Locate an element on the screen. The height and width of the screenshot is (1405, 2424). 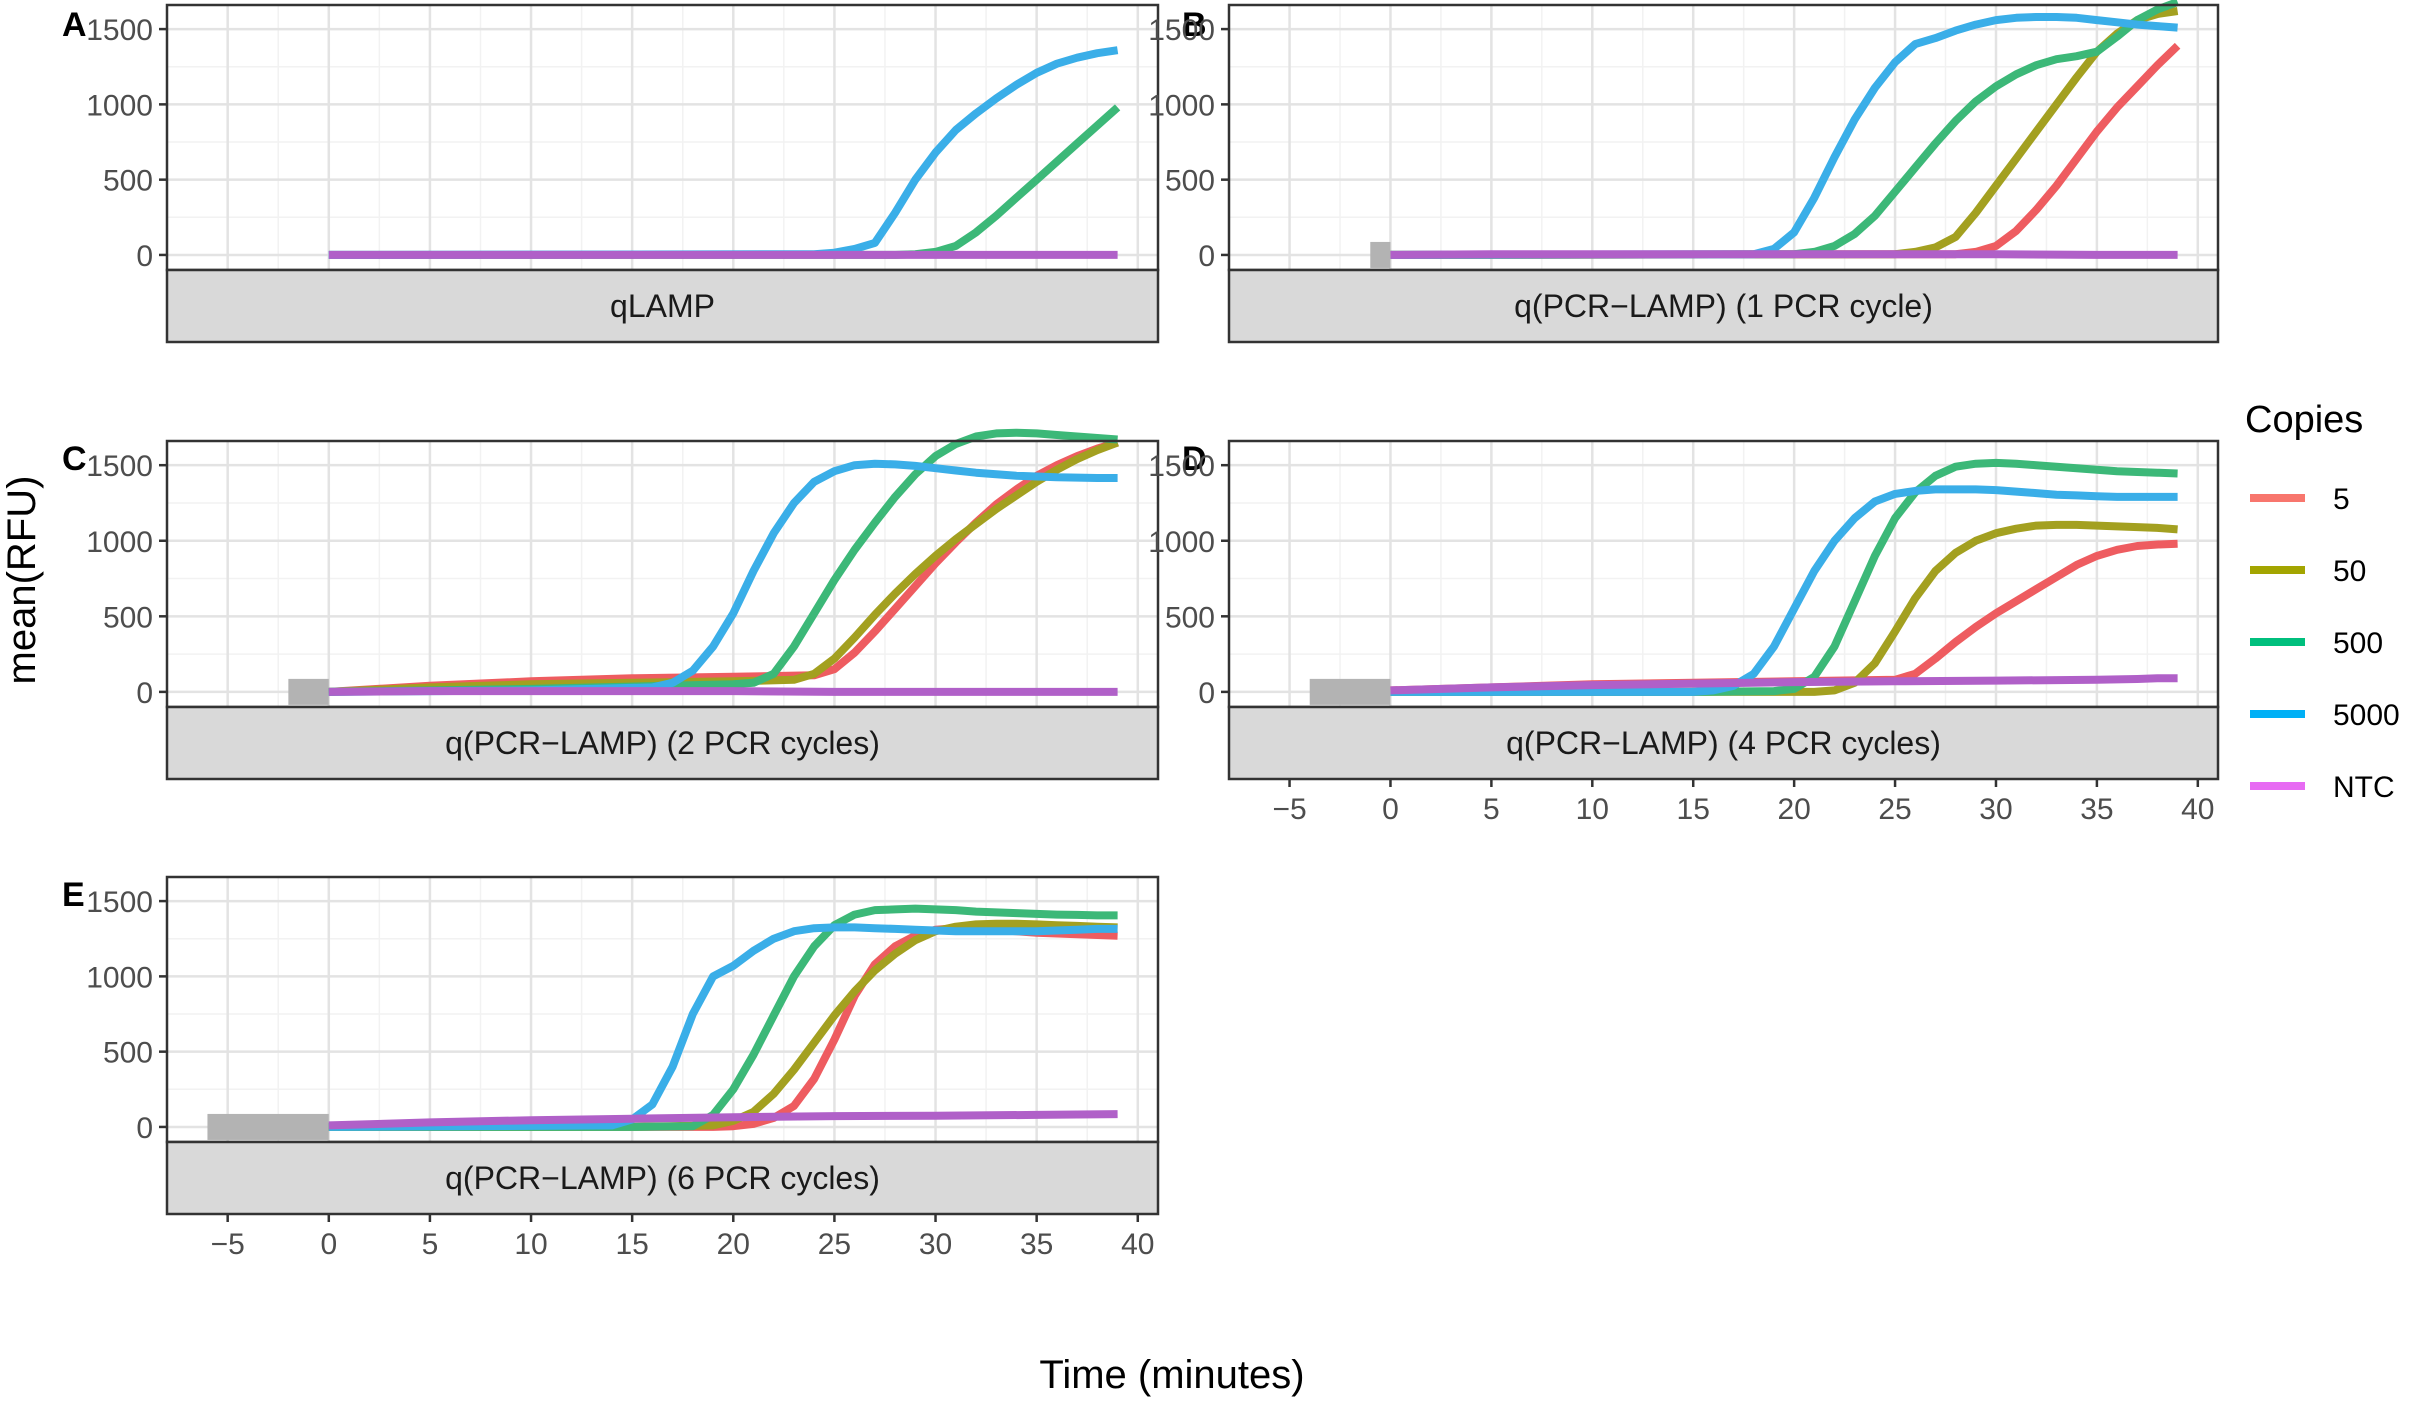
legend-label-5000: 5000 is located at coordinates (2366, 715).